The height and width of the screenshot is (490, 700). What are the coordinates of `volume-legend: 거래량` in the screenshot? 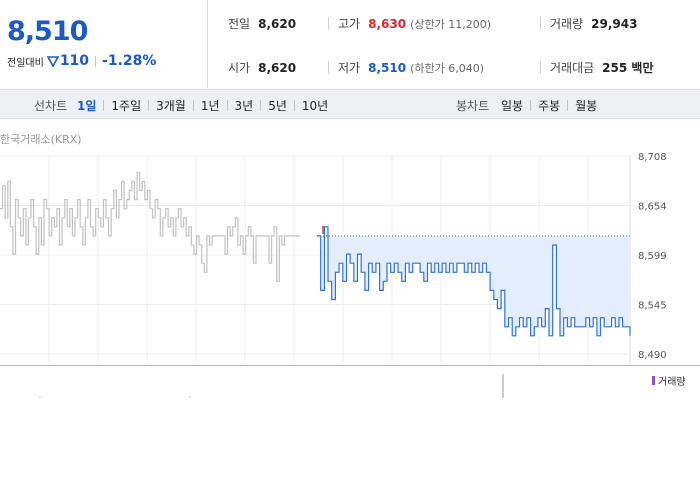 It's located at (669, 380).